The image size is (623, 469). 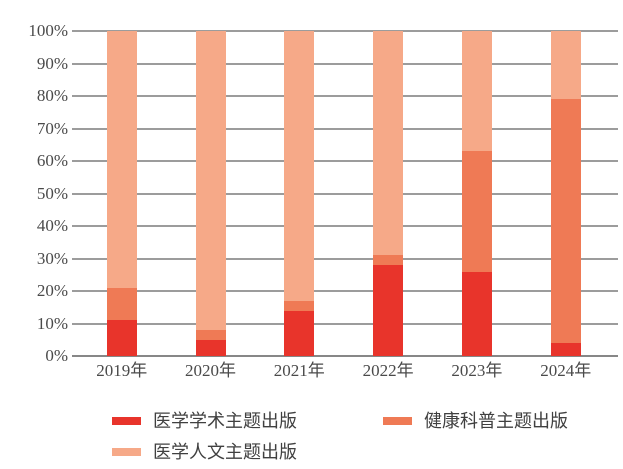 I want to click on y-axis-label: 40%, so click(x=52, y=225).